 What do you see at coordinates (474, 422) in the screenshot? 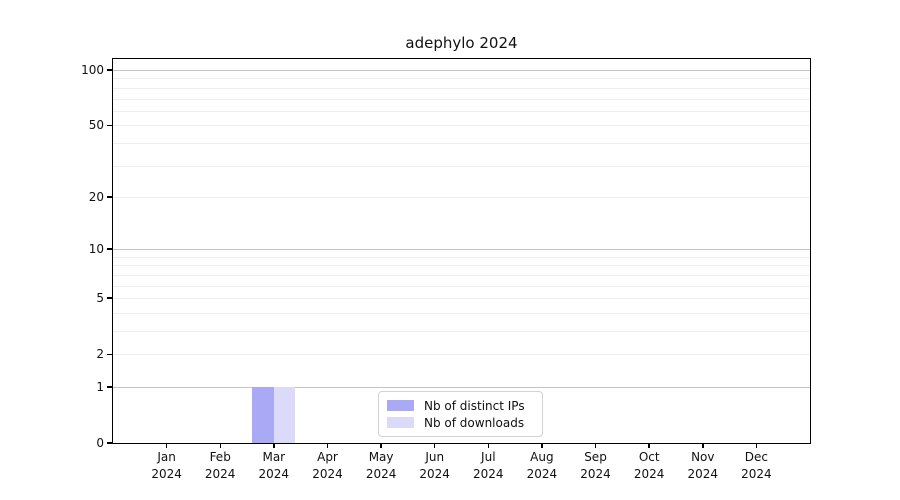
I see `legend-label-downloads: Nb of downloads` at bounding box center [474, 422].